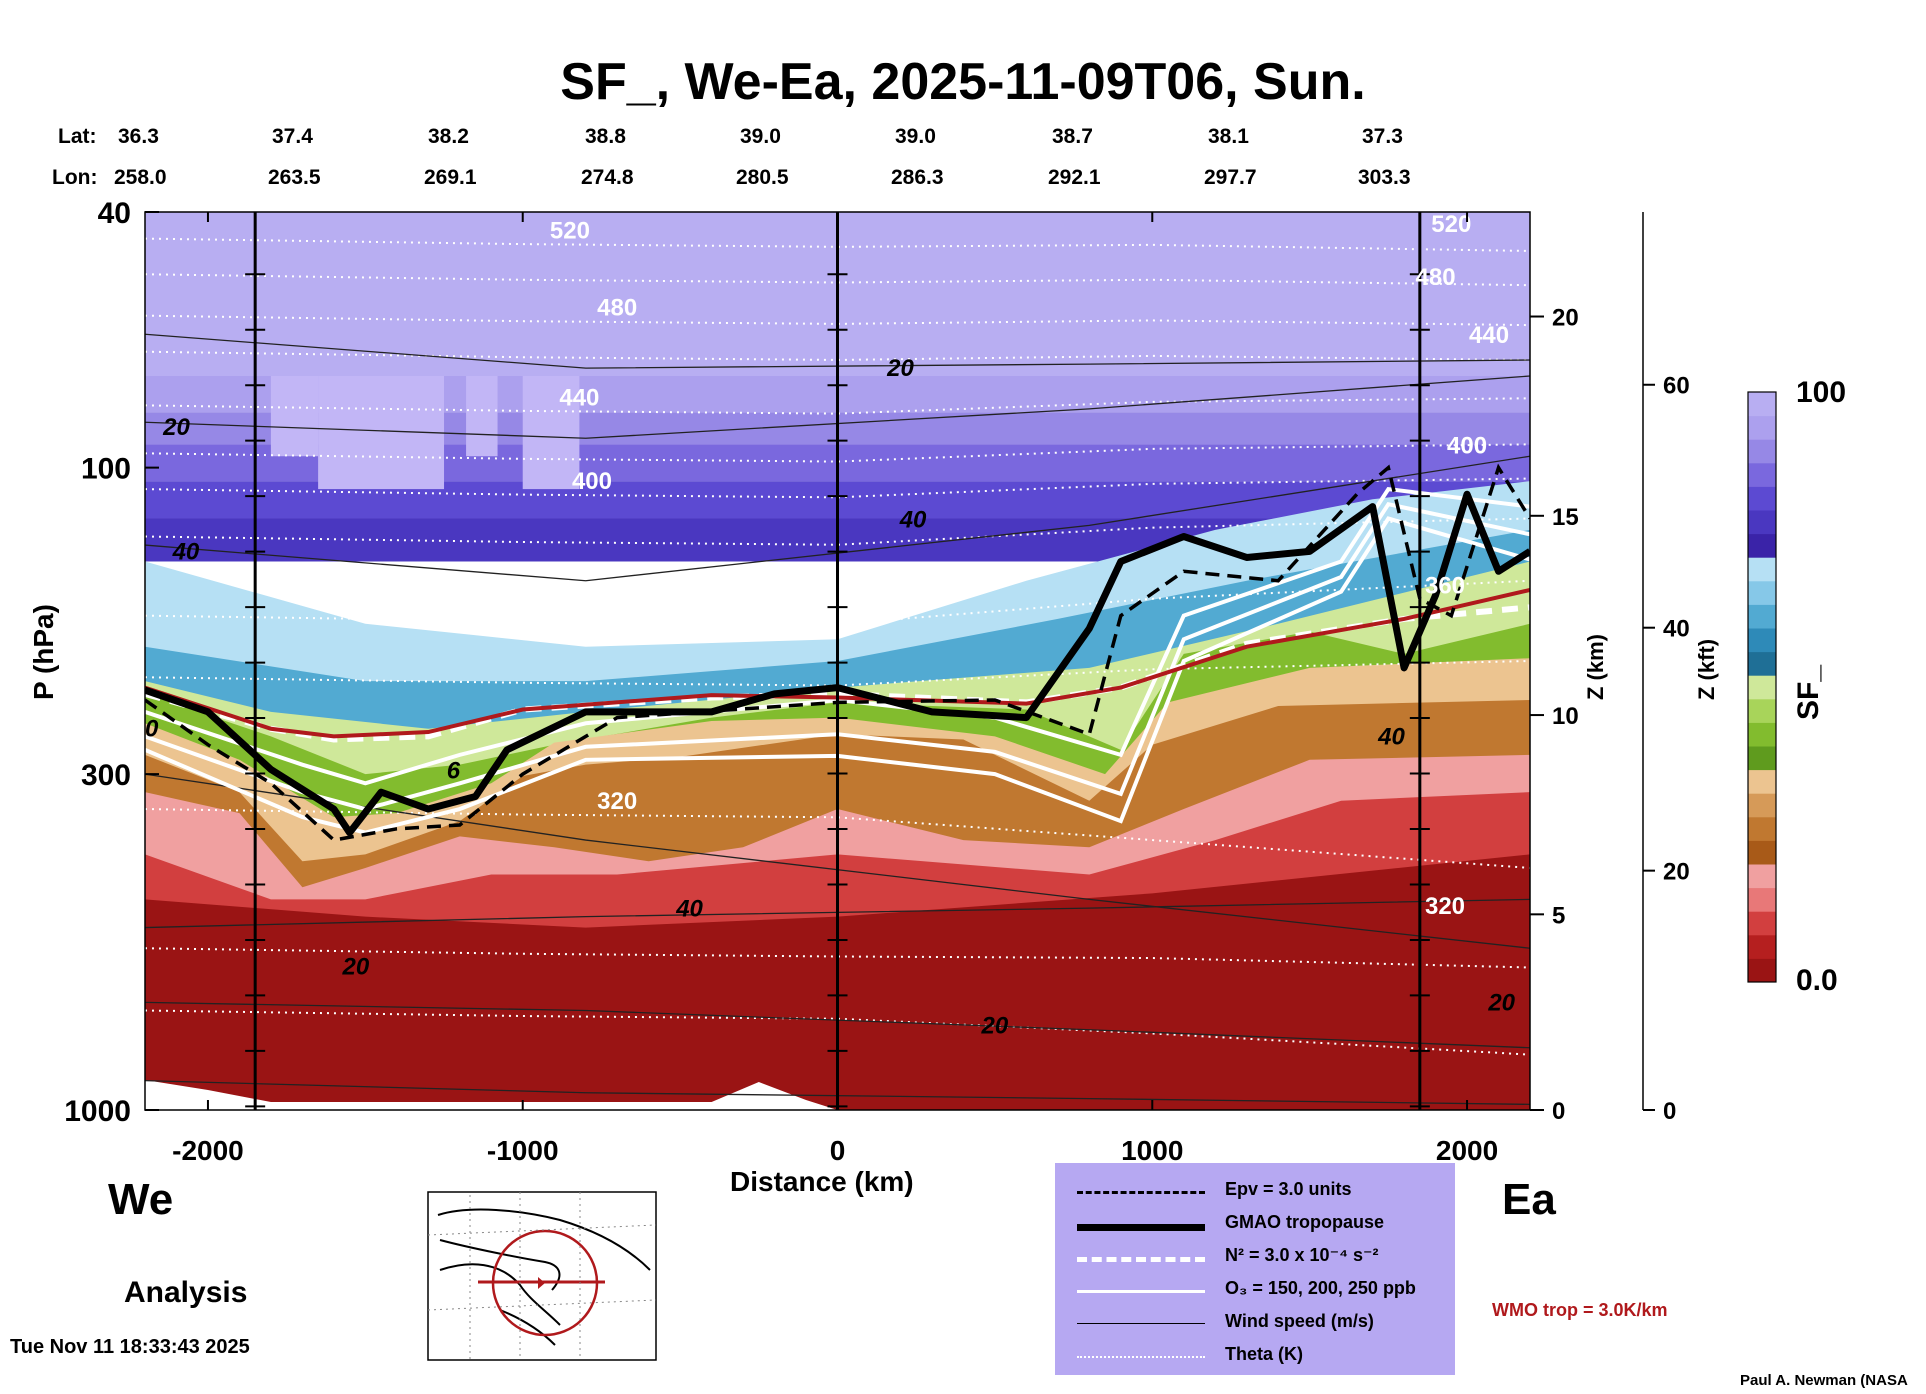 This screenshot has height=1394, width=1926. I want to click on zkm-tick-label: 5, so click(1558, 915).